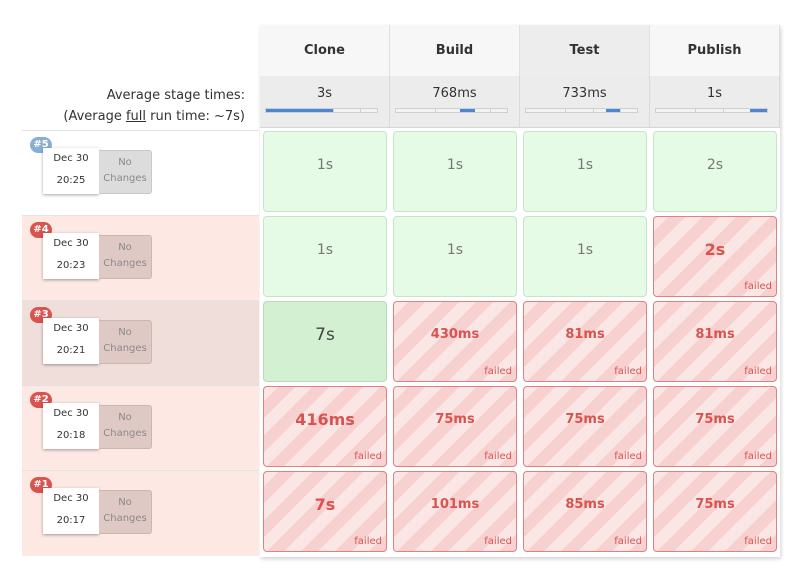  Describe the element at coordinates (714, 93) in the screenshot. I see `stage-average-time: 1s` at that location.